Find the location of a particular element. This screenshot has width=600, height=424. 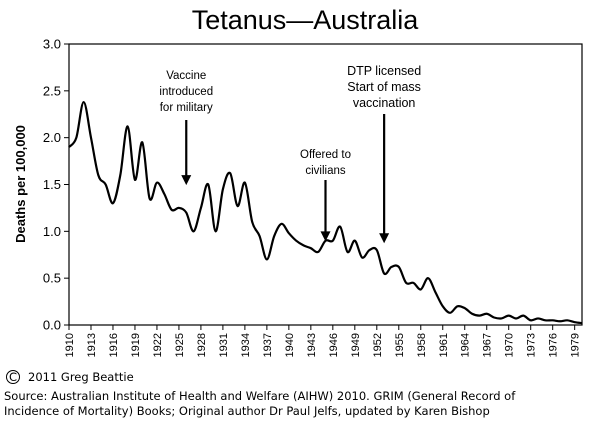

y-tick-label: 3.0 is located at coordinates (52, 44).